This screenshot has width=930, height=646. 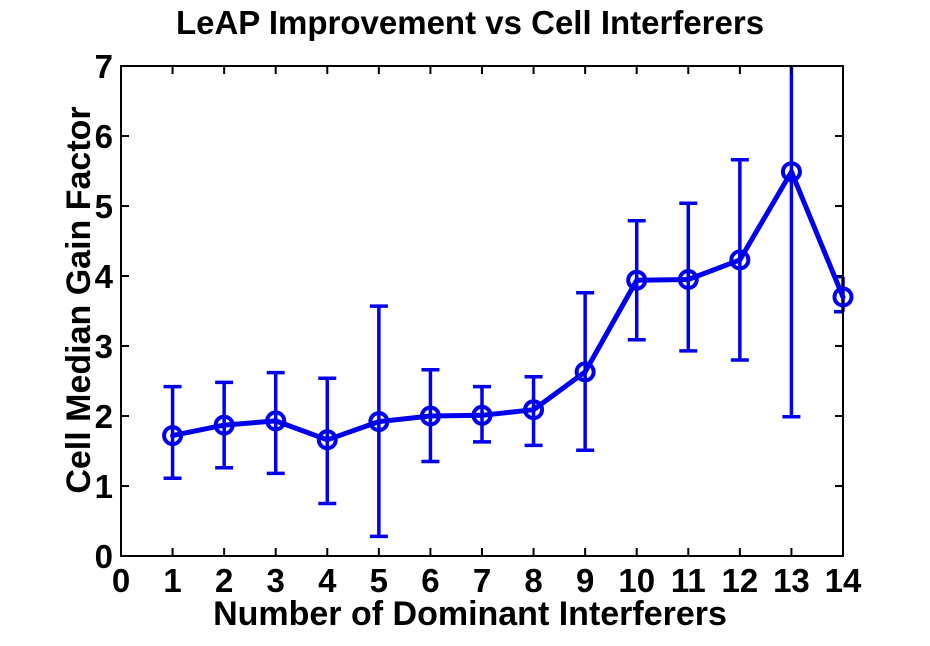 What do you see at coordinates (104, 66) in the screenshot?
I see `y-tick-label: 7` at bounding box center [104, 66].